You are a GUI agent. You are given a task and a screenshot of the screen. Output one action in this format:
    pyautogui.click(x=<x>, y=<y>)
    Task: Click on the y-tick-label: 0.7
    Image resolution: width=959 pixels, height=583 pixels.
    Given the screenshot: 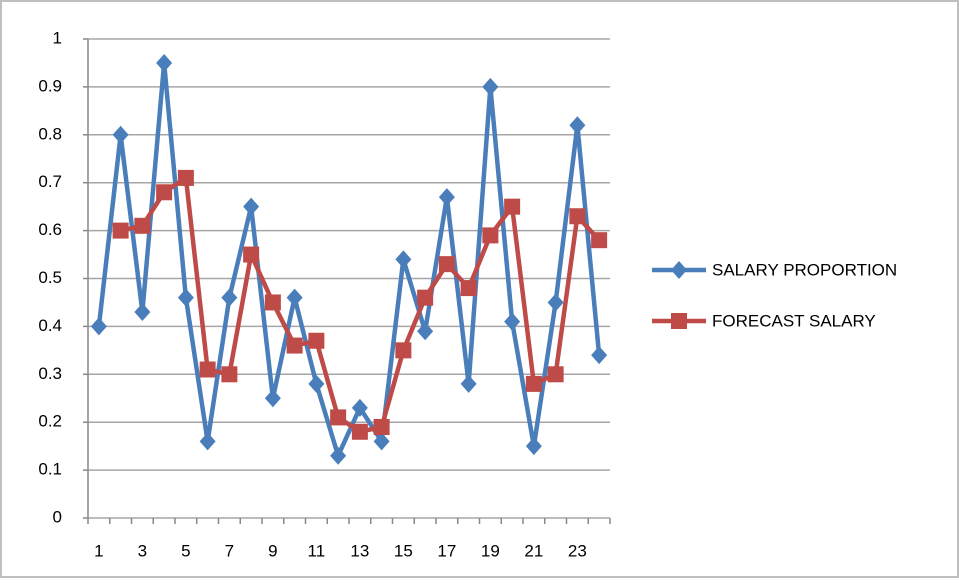 What is the action you would take?
    pyautogui.click(x=50, y=181)
    